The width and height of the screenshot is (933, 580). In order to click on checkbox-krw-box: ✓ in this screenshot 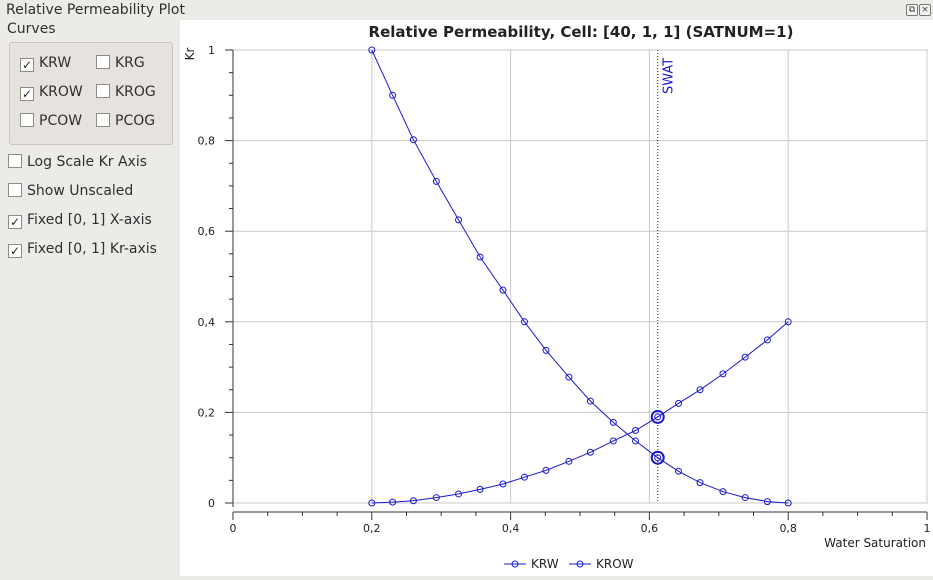, I will do `click(27, 65)`.